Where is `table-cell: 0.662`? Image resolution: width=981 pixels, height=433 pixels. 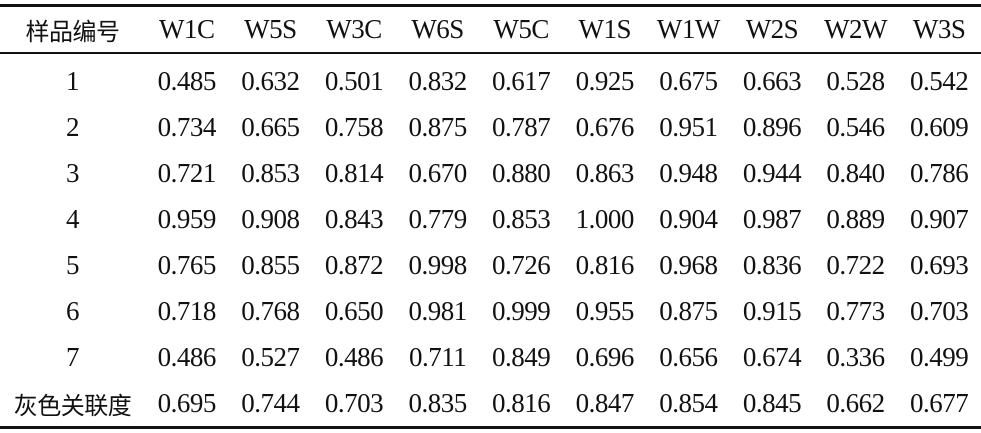
table-cell: 0.662 is located at coordinates (855, 402).